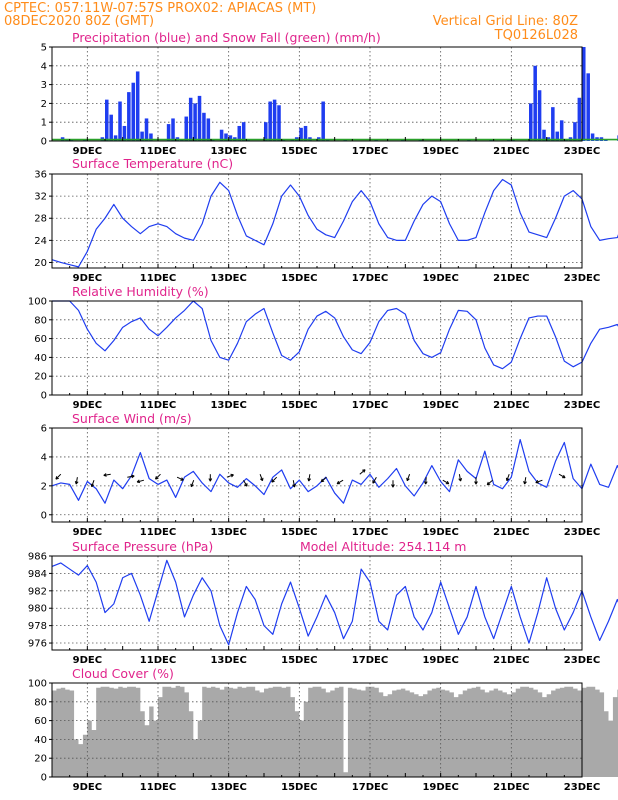 This screenshot has height=800, width=618. I want to click on cloud-cover-area, so click(335, 731).